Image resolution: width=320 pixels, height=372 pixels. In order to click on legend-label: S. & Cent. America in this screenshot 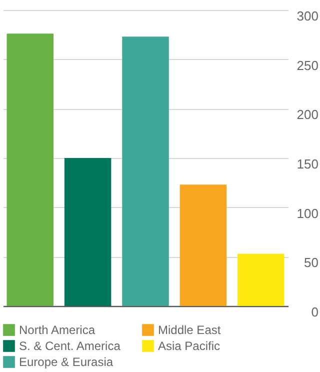, I will do `click(70, 346)`.